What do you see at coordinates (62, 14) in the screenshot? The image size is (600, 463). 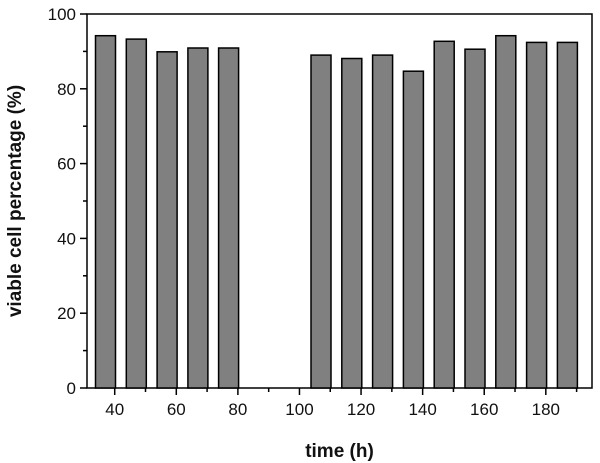 I see `y-tick-label-100: 100` at bounding box center [62, 14].